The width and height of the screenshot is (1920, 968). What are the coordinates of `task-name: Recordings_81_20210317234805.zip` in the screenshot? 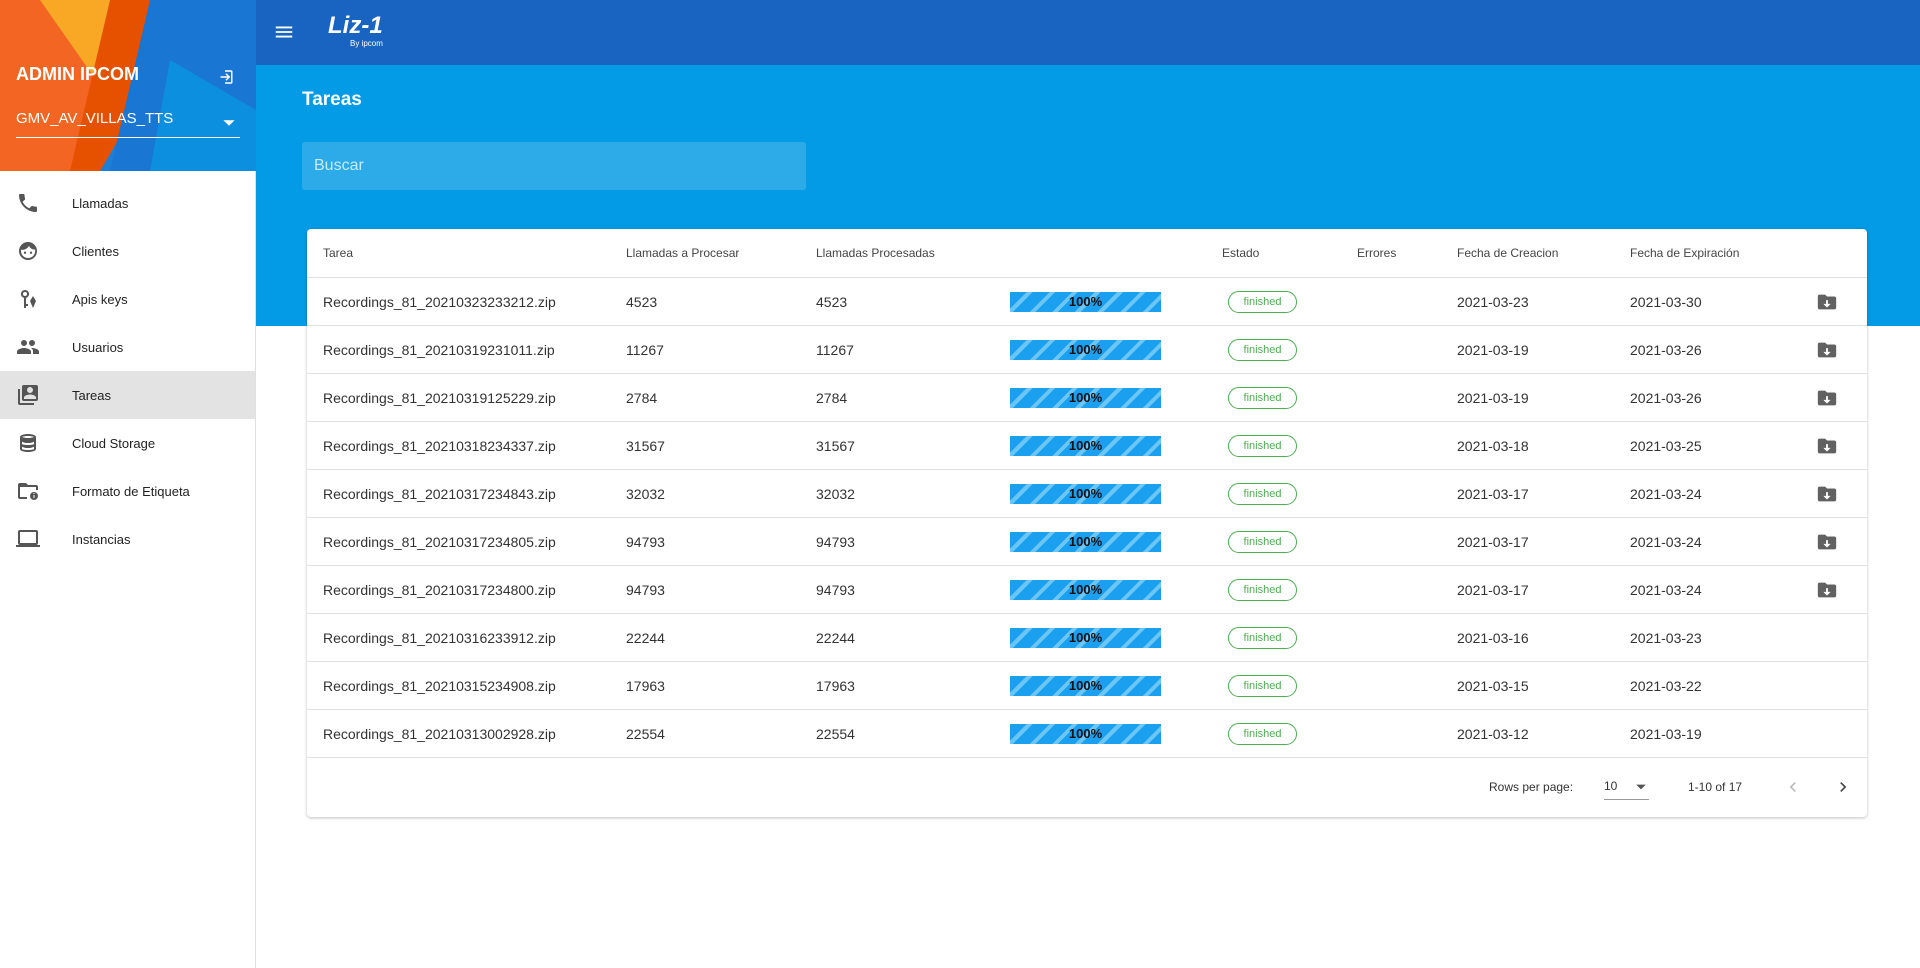 It's located at (439, 542).